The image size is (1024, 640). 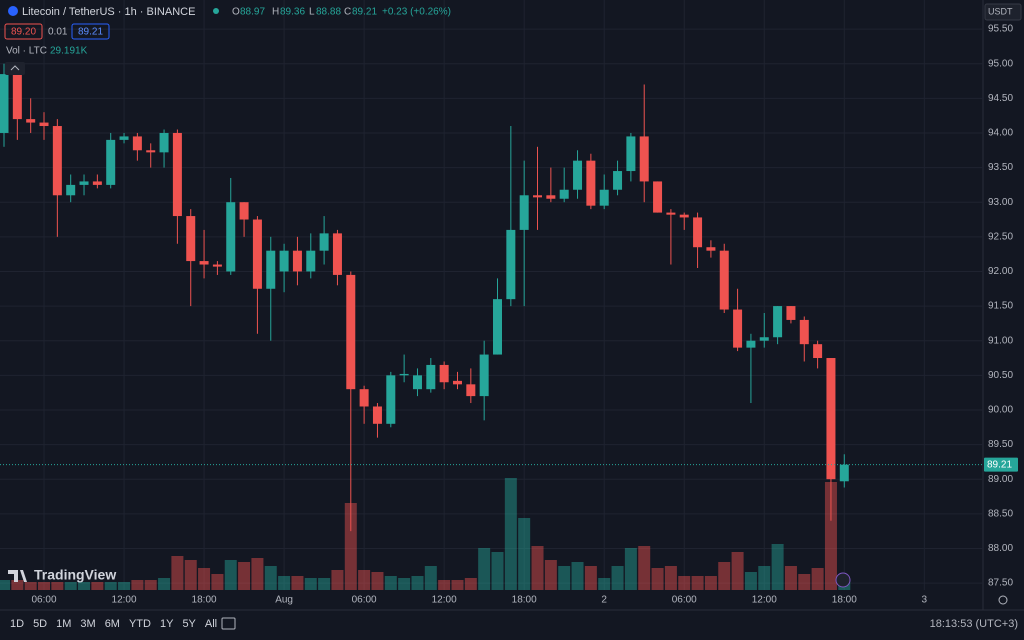 What do you see at coordinates (1000, 167) in the screenshot?
I see `y-tick-label: 93.50` at bounding box center [1000, 167].